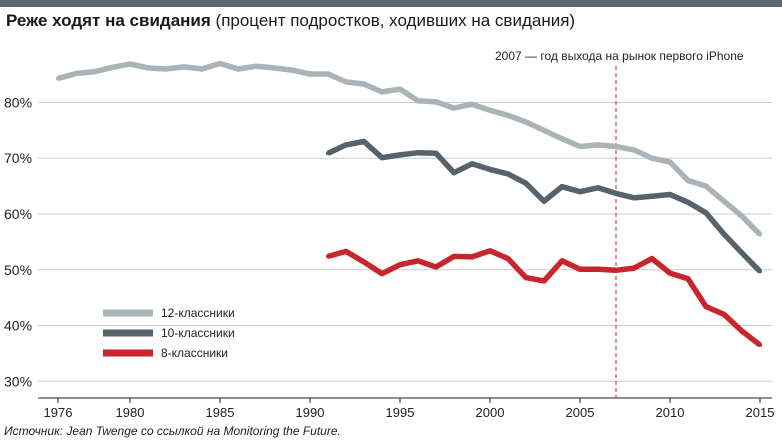 The image size is (782, 440). I want to click on x-tick-label: 1976, so click(58, 412).